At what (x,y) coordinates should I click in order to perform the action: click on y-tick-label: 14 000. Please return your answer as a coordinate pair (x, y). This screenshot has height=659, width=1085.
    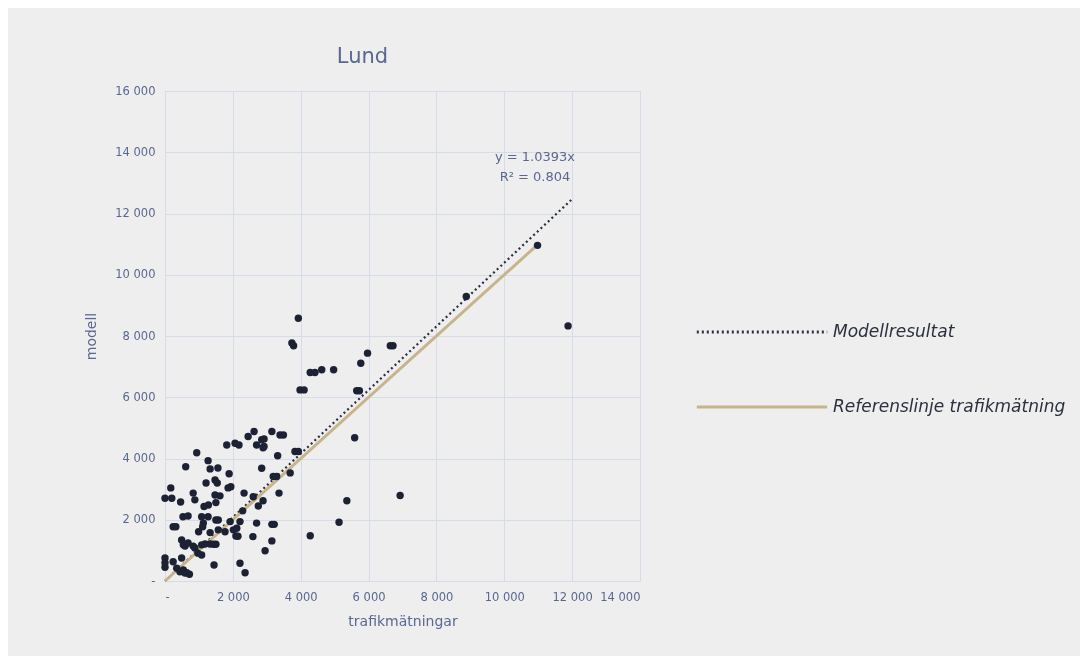
    Looking at the image, I should click on (135, 151).